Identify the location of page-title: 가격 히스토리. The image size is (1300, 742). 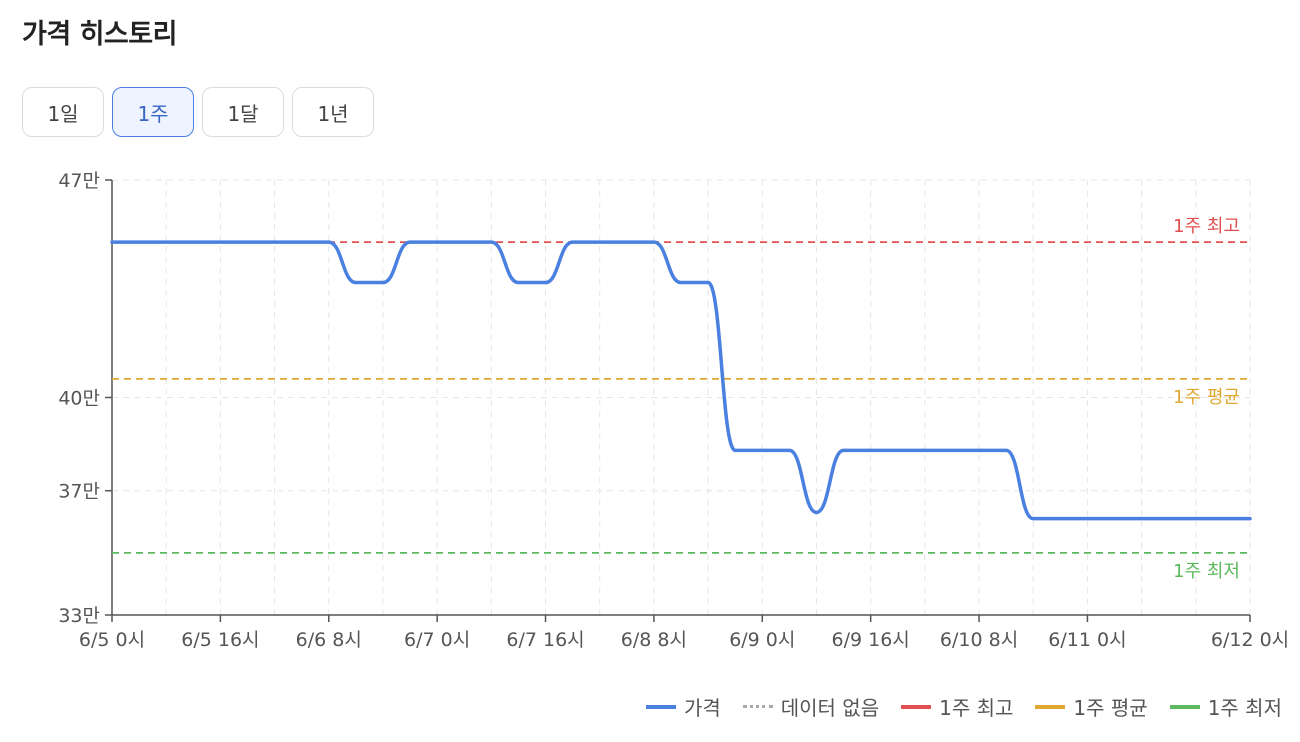
(99, 34).